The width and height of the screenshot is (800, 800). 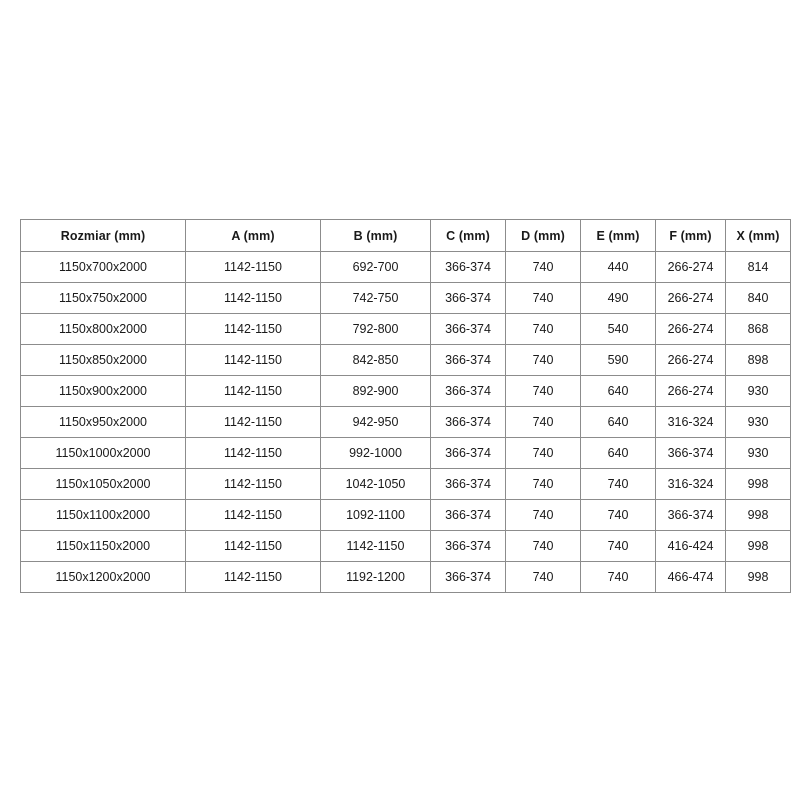 I want to click on column-header-a: A (mm), so click(x=253, y=235).